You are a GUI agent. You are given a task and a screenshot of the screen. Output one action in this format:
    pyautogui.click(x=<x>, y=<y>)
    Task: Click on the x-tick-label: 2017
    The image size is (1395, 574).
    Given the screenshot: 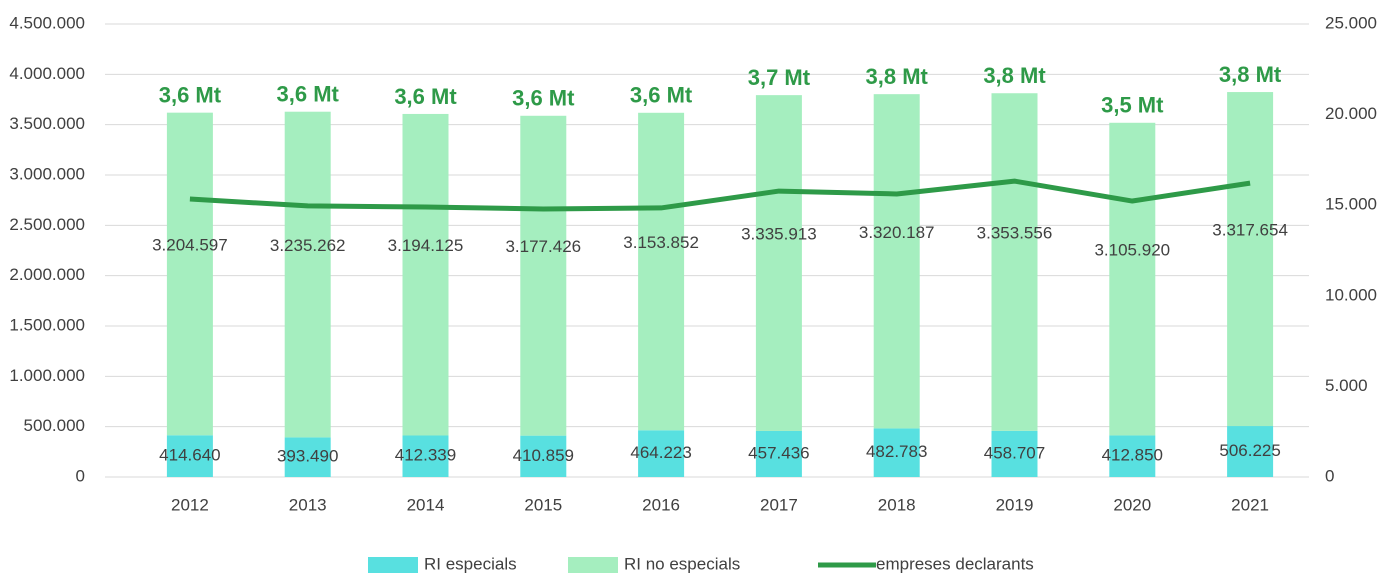 What is the action you would take?
    pyautogui.click(x=779, y=504)
    